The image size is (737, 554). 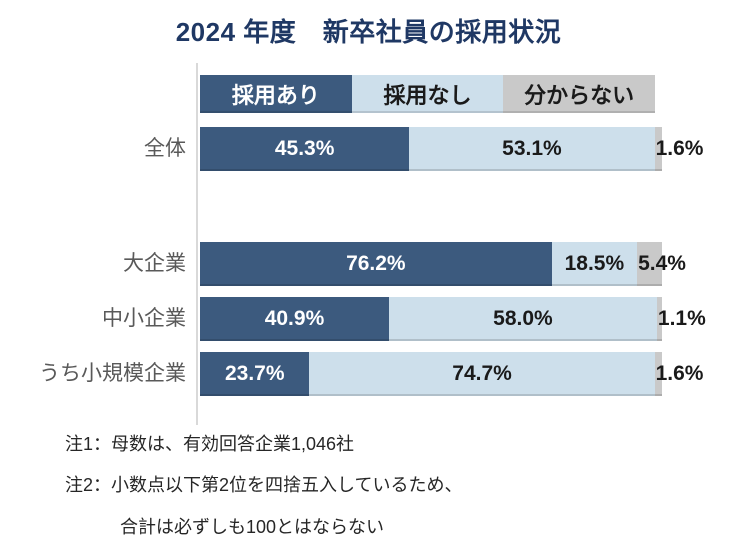 I want to click on legend-label: 採用あり, so click(x=275, y=95).